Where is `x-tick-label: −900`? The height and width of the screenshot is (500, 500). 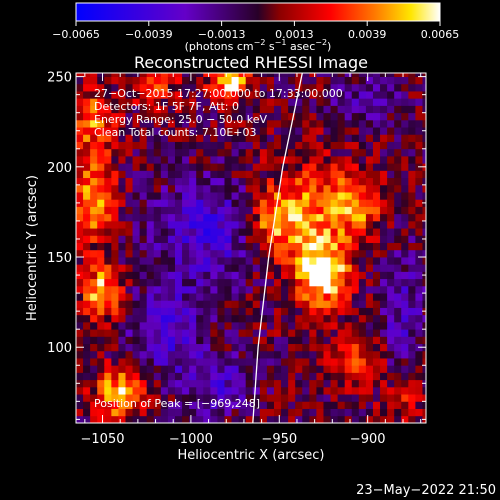 x-tick-label: −900 is located at coordinates (368, 439).